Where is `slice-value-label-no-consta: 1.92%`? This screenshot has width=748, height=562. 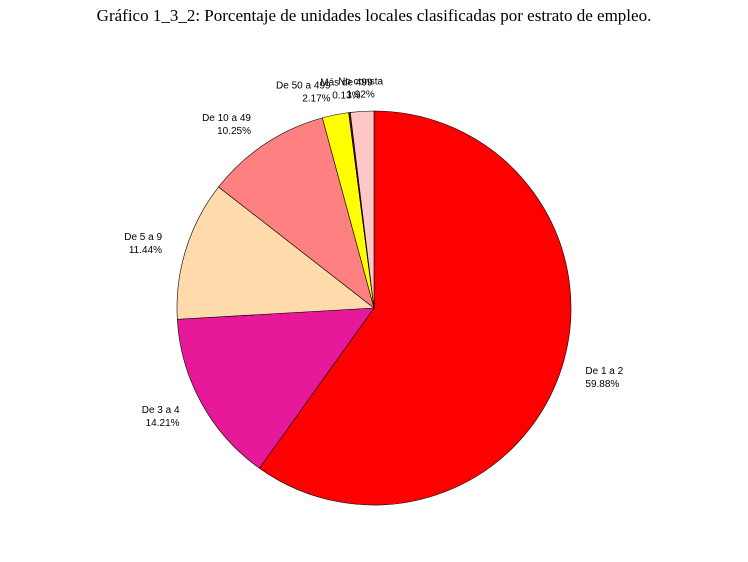 slice-value-label-no-consta: 1.92% is located at coordinates (360, 94).